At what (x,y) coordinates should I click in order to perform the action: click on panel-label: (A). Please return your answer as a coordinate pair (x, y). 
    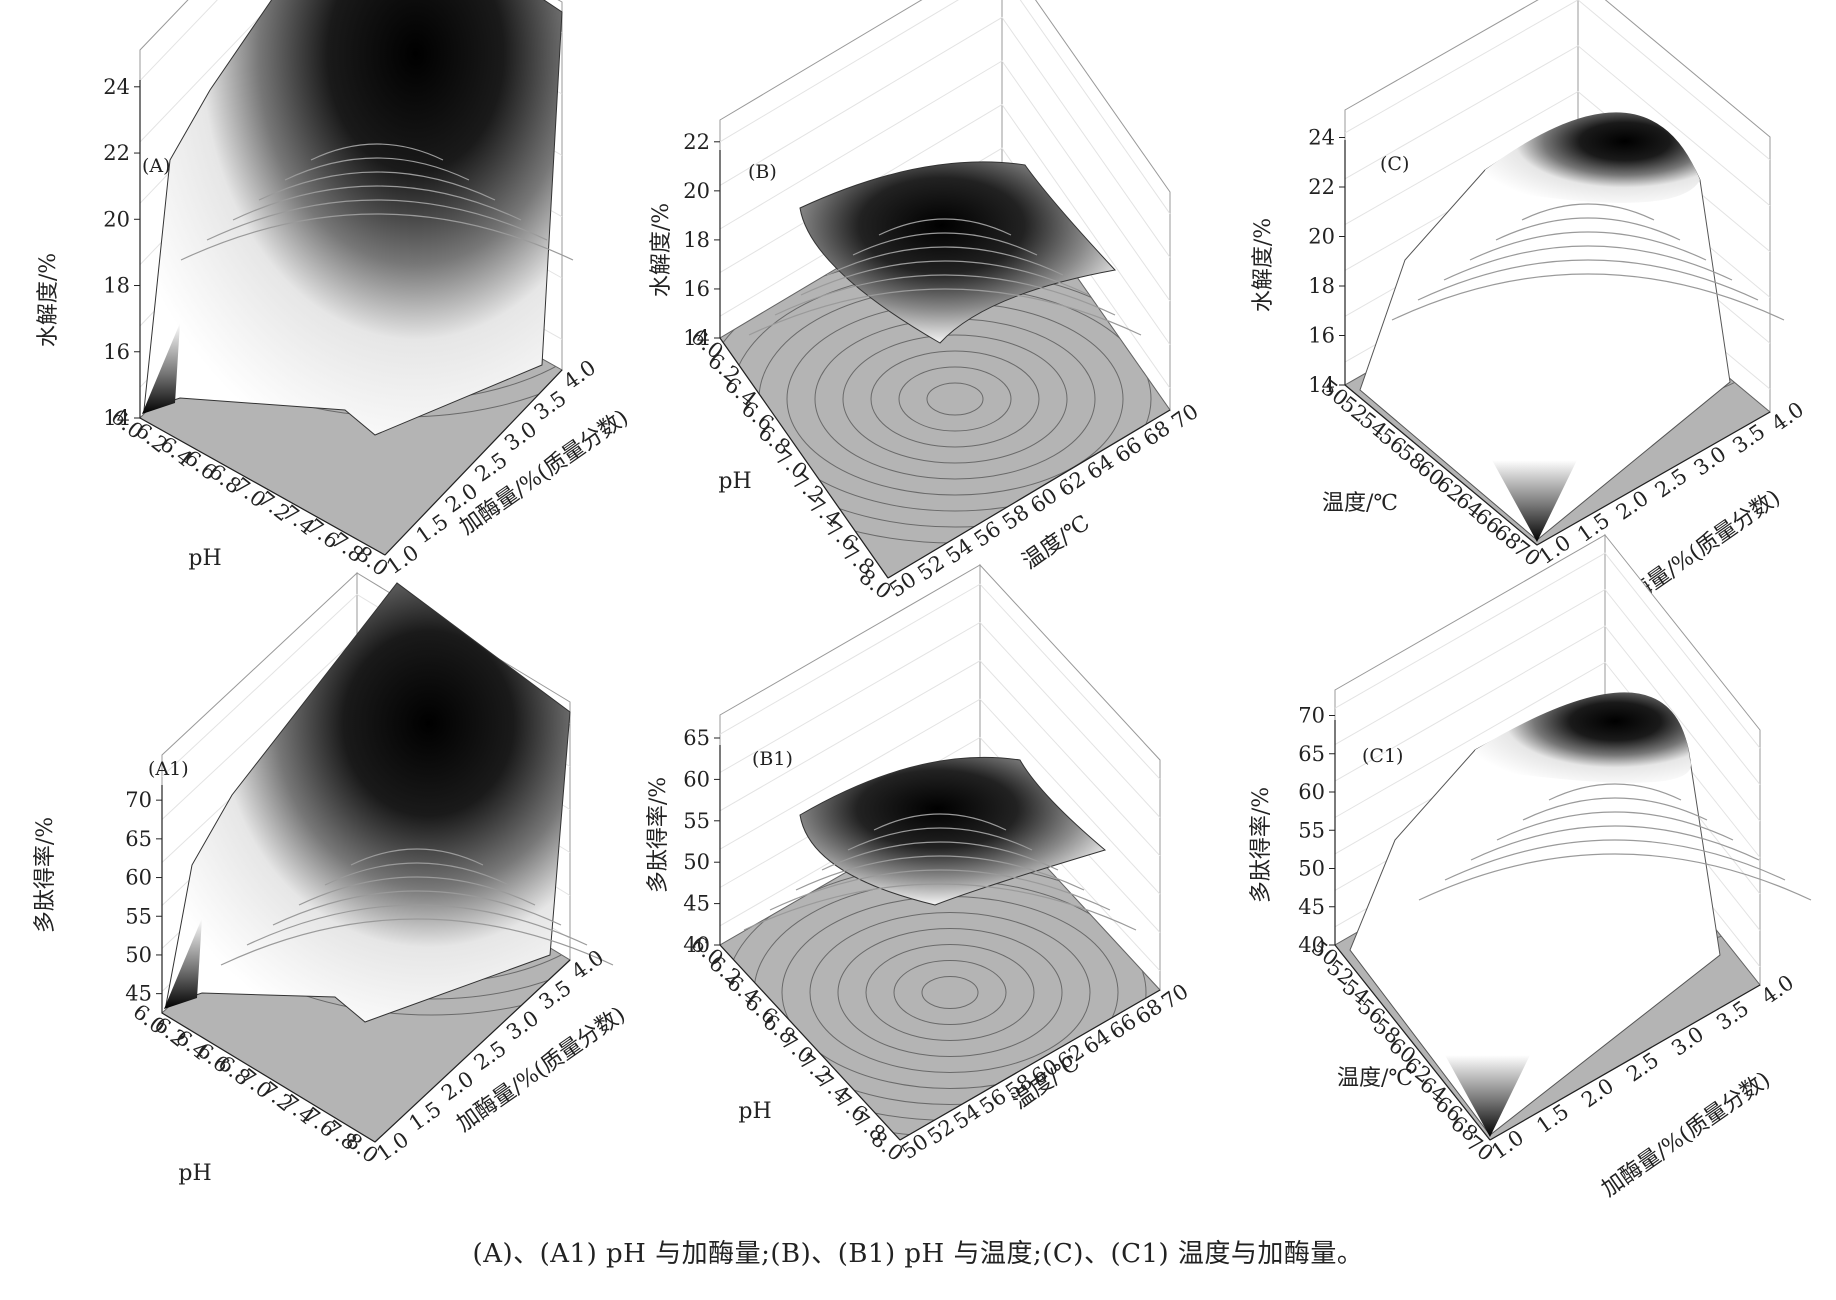
    Looking at the image, I should click on (156, 166).